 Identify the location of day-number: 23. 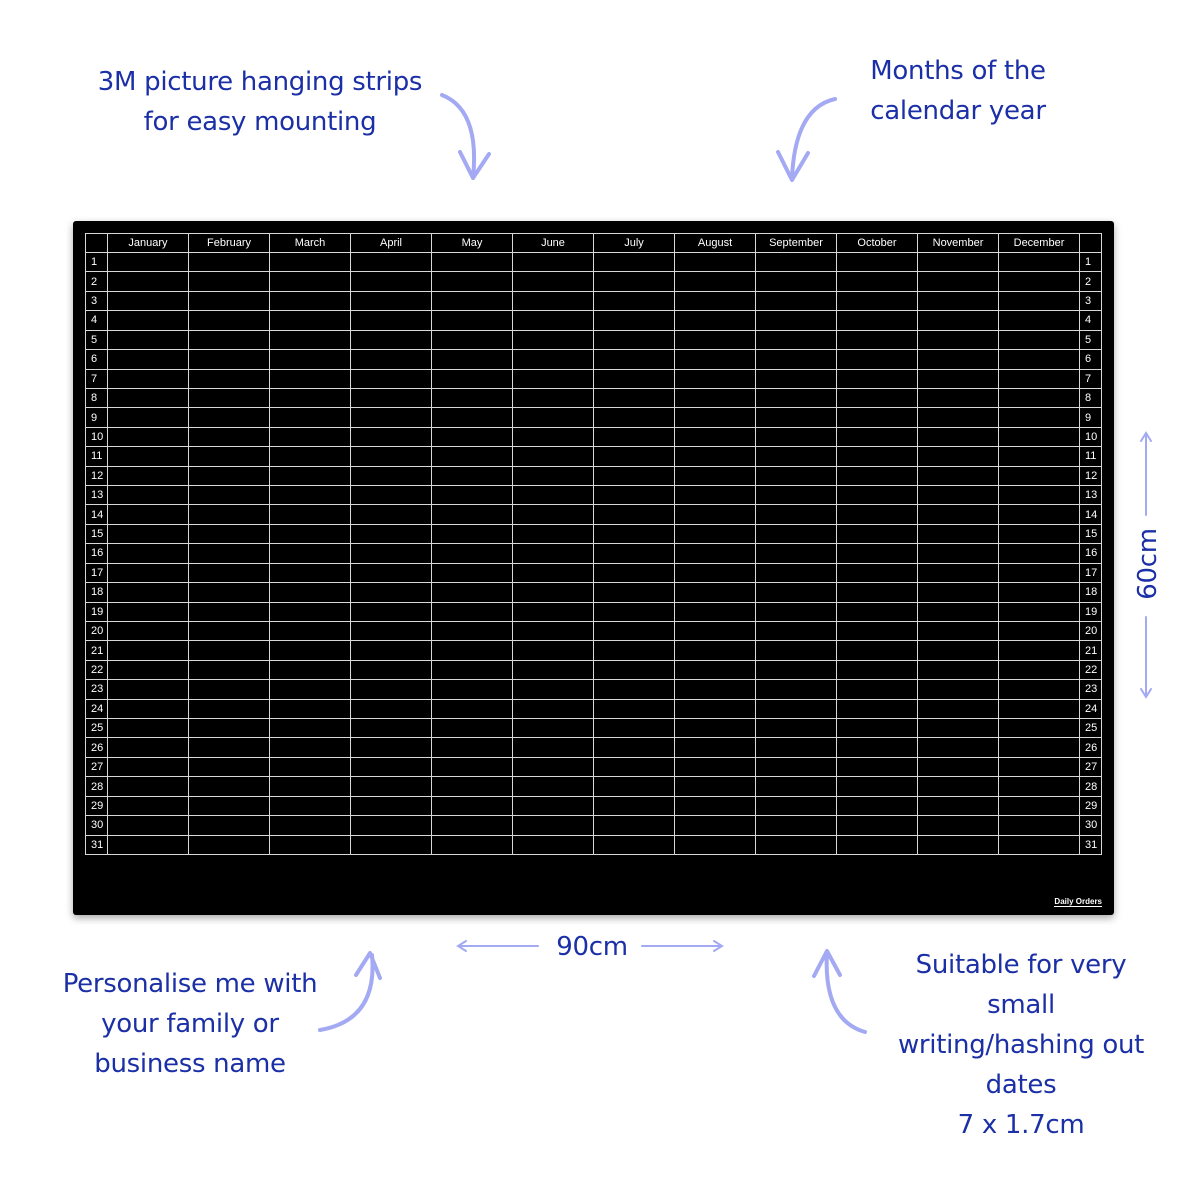
(97, 690).